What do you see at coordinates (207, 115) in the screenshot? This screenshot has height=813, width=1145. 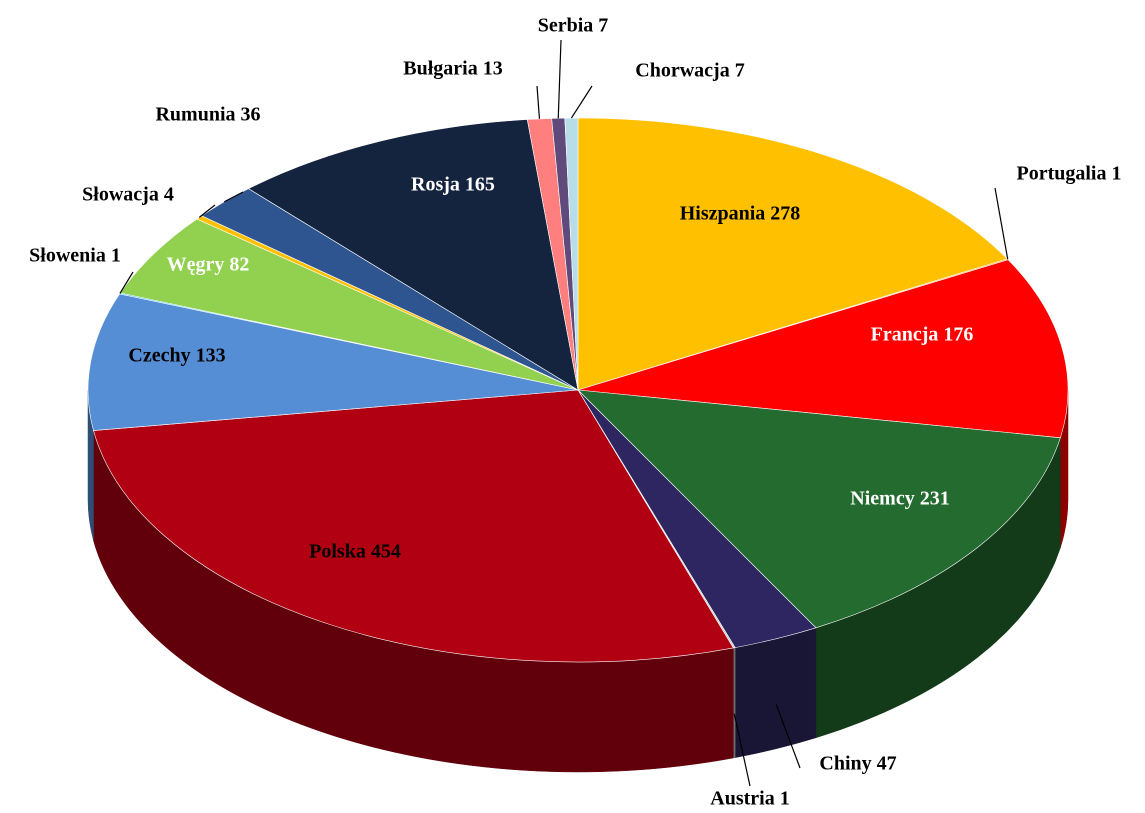 I see `data-label: Rumunia 36` at bounding box center [207, 115].